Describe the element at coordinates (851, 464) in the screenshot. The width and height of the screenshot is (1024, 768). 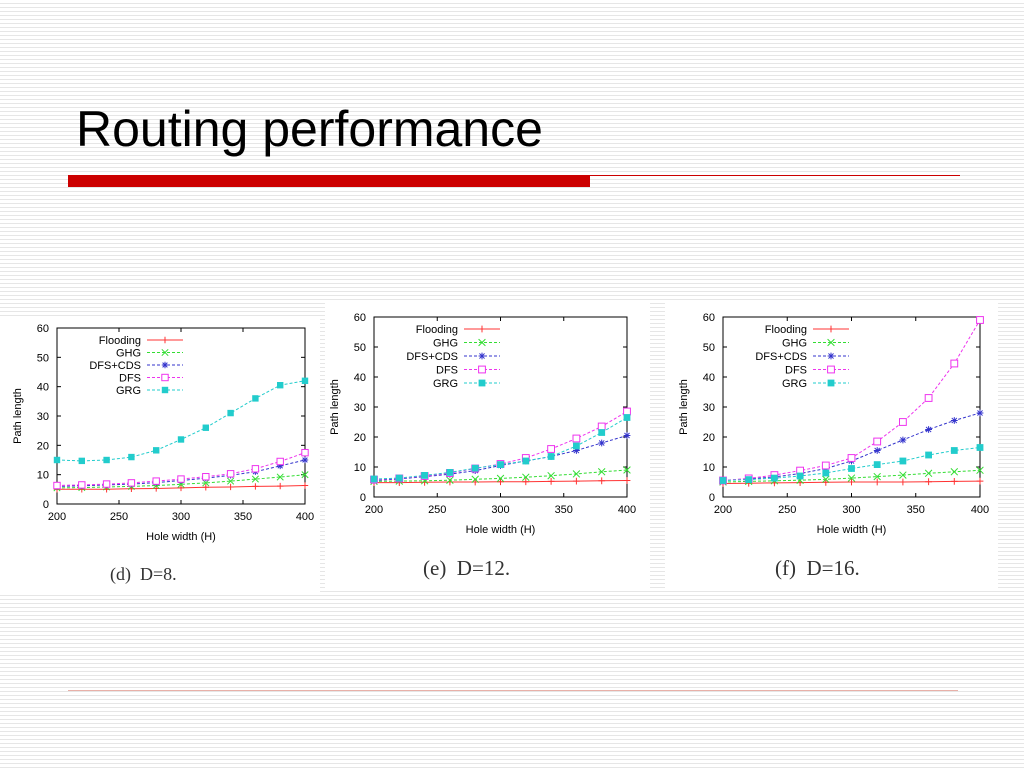
I see `series-line-grg` at that location.